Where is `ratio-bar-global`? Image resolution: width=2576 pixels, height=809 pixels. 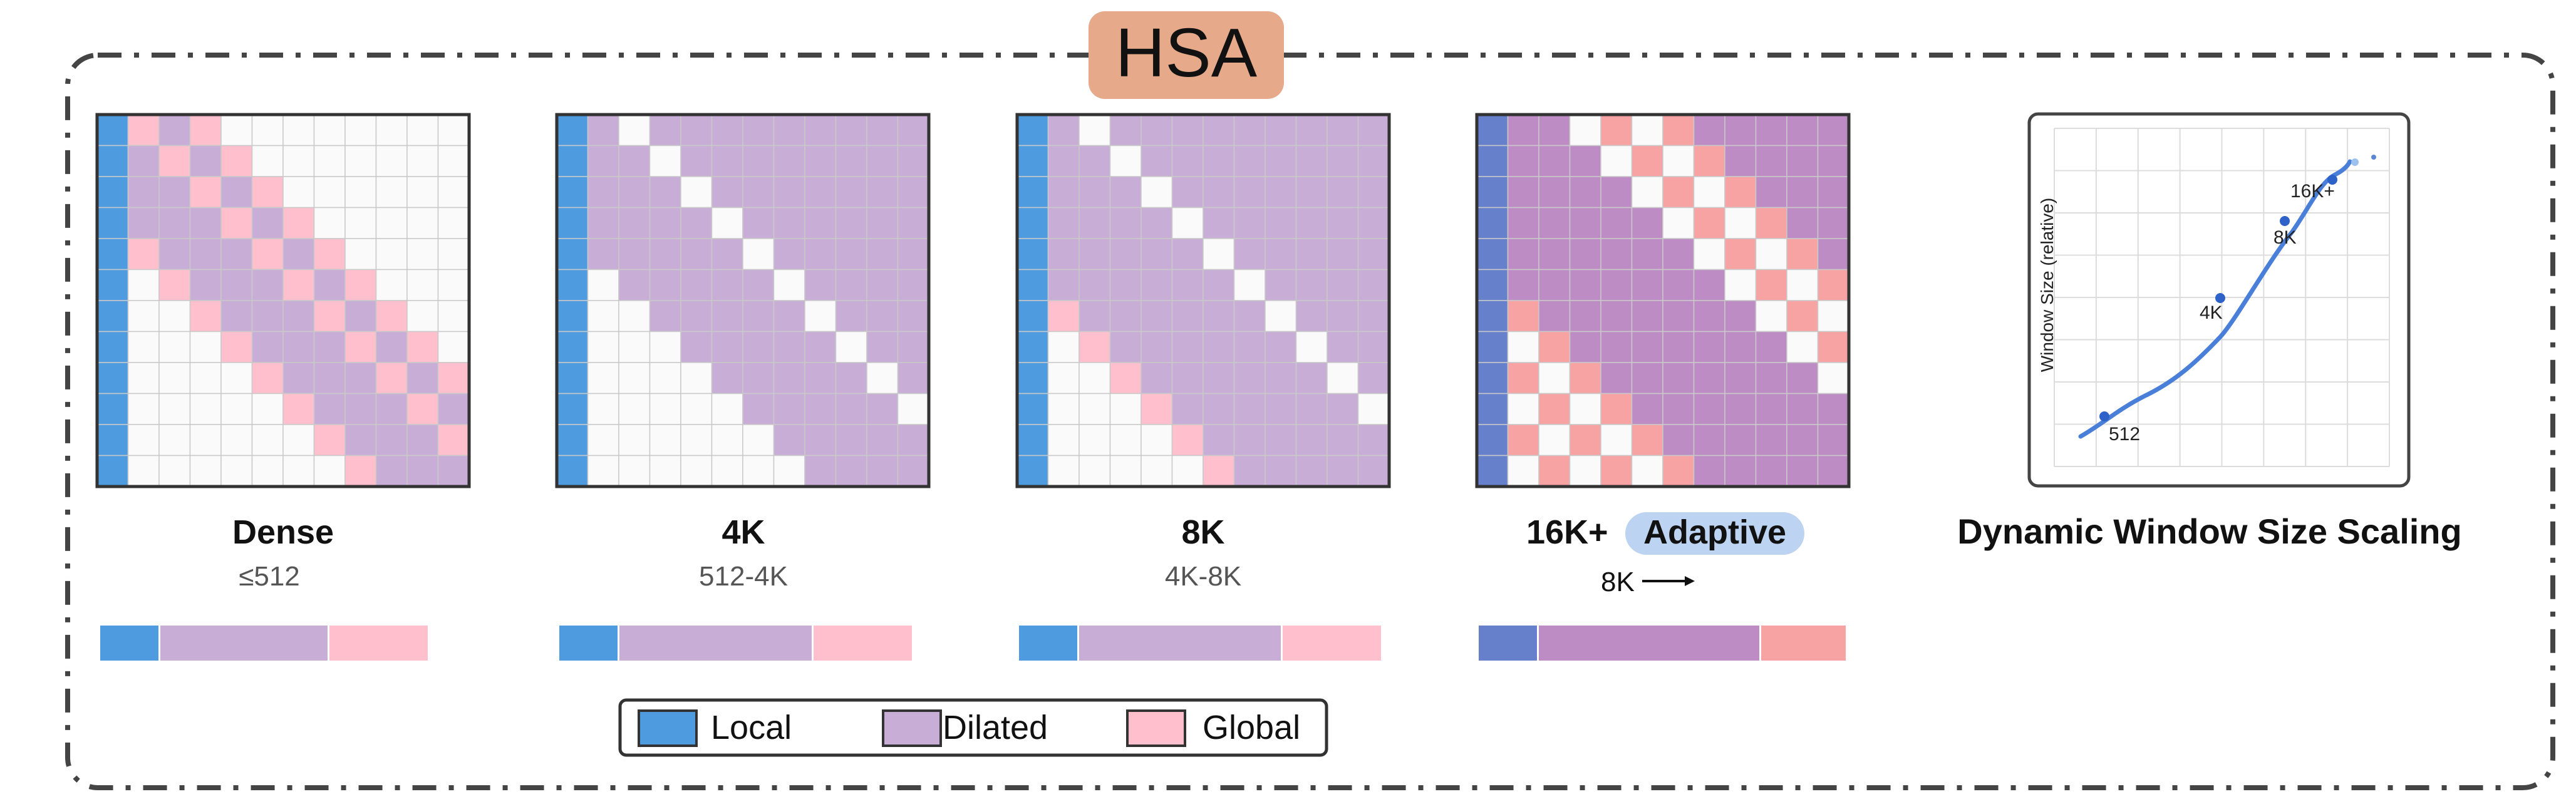
ratio-bar-global is located at coordinates (378, 644).